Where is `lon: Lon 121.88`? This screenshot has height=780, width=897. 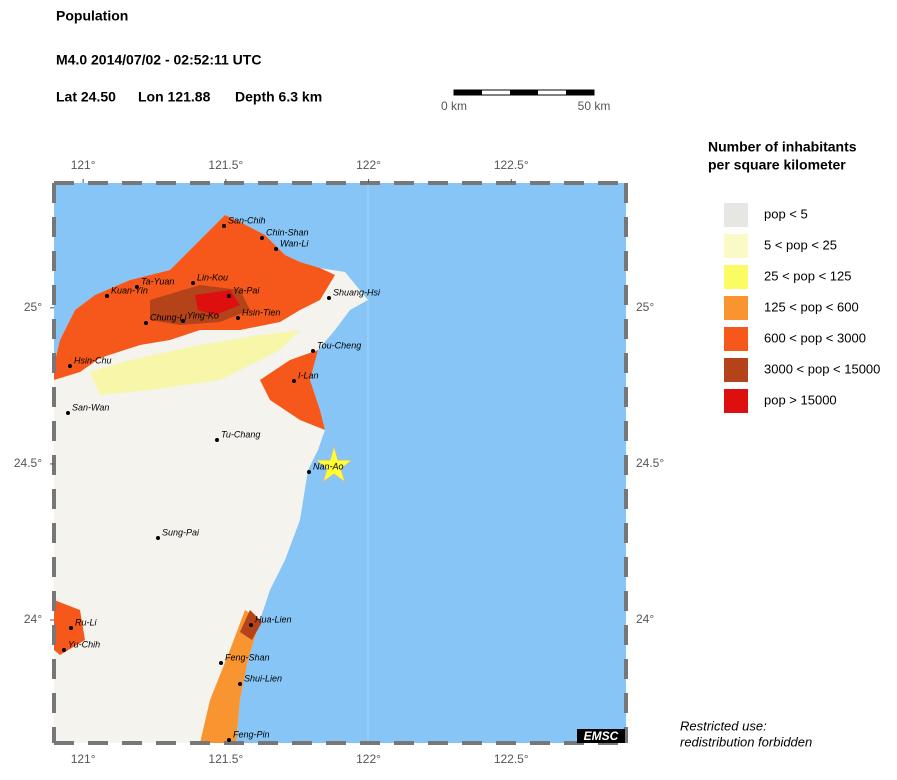
lon: Lon 121.88 is located at coordinates (174, 97).